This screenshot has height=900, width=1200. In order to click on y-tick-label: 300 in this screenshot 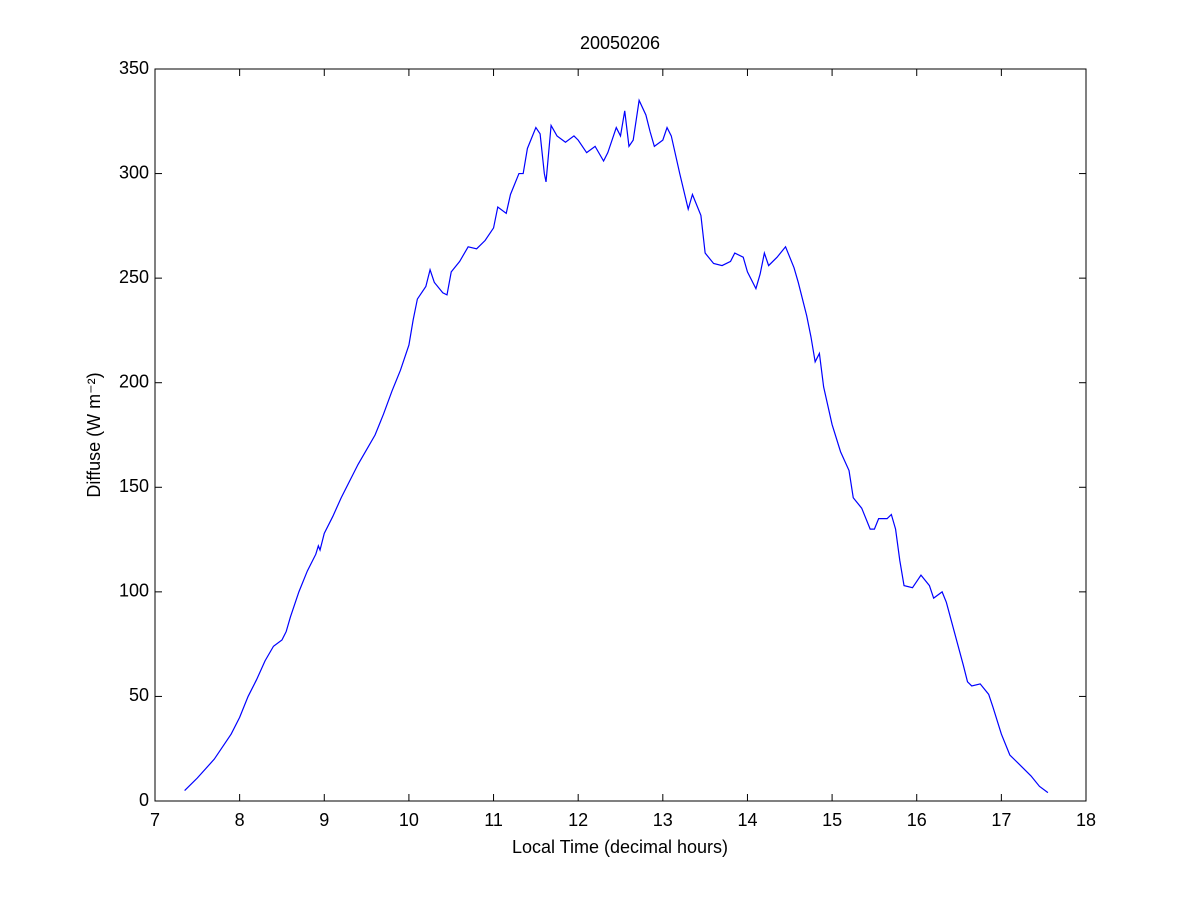, I will do `click(134, 172)`.